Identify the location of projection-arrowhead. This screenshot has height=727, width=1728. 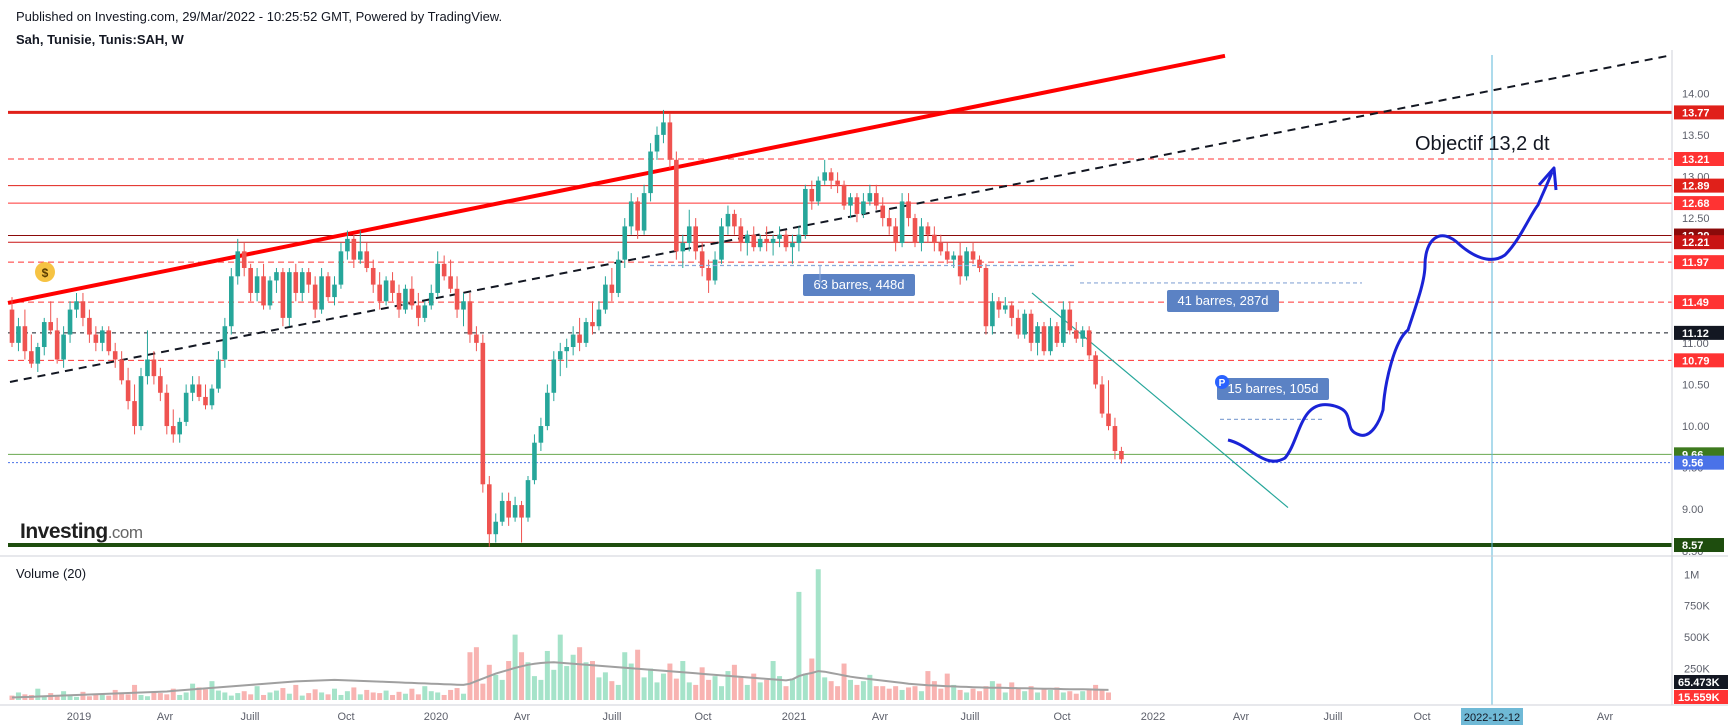
(1547, 178).